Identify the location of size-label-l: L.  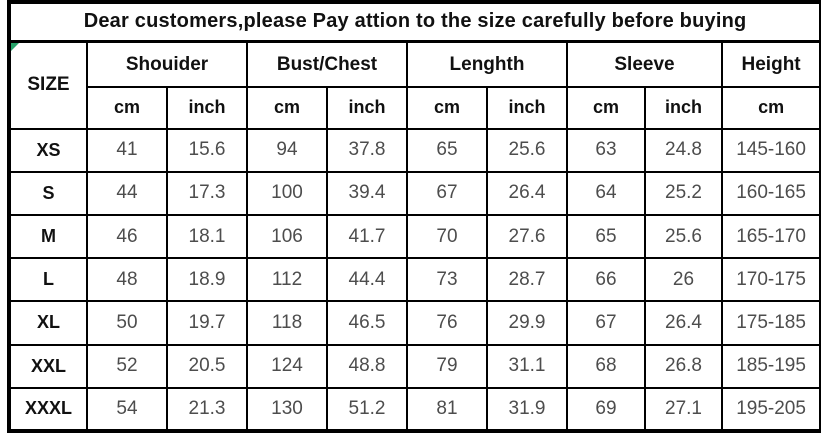
(48, 280).